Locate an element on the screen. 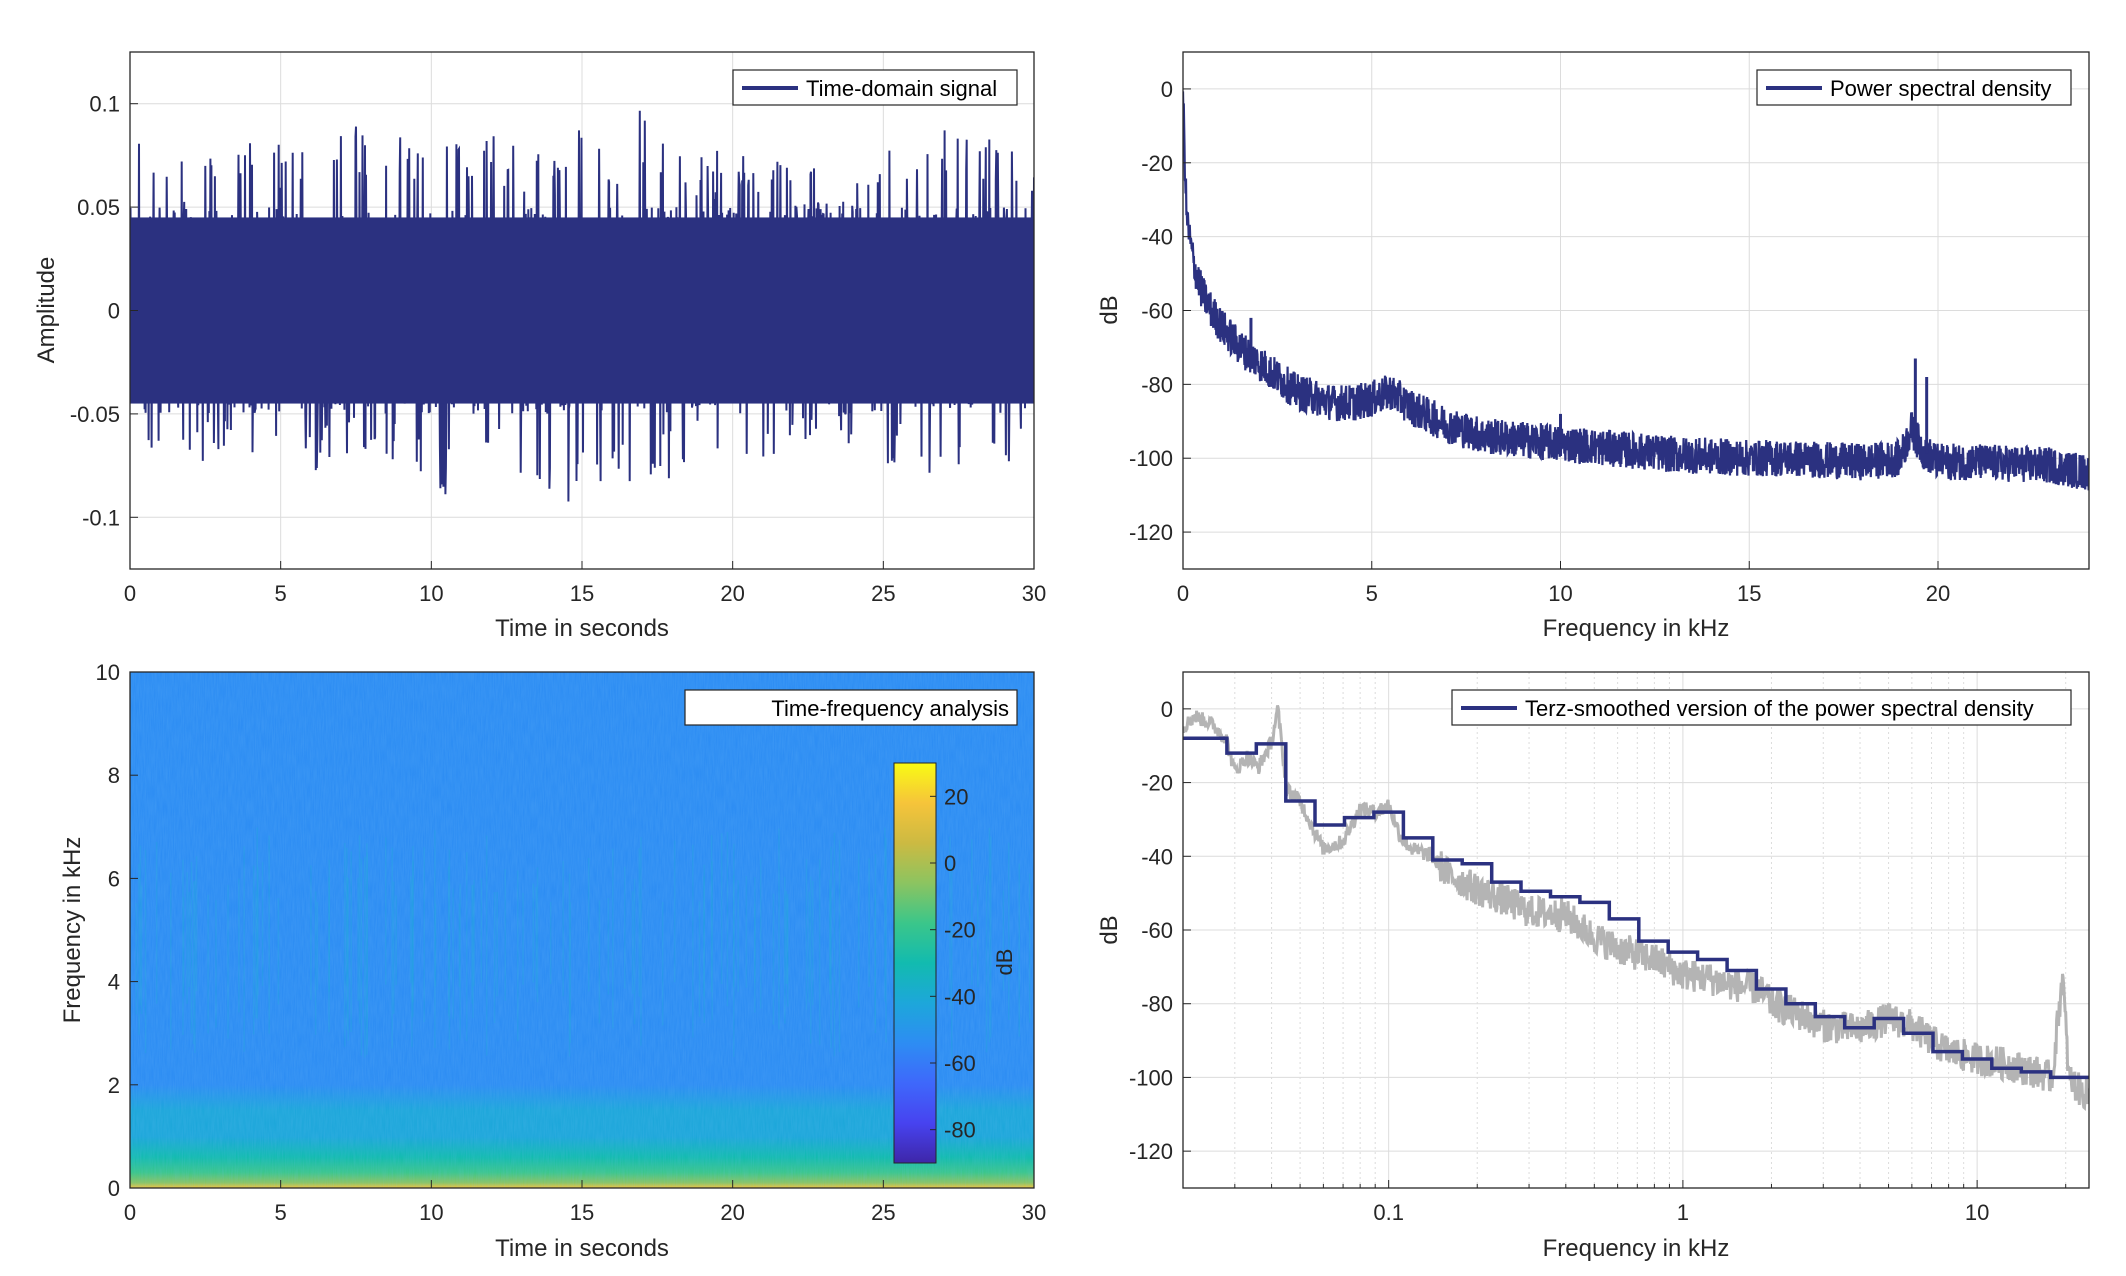  colorbar-tick-label: 0 is located at coordinates (950, 863).